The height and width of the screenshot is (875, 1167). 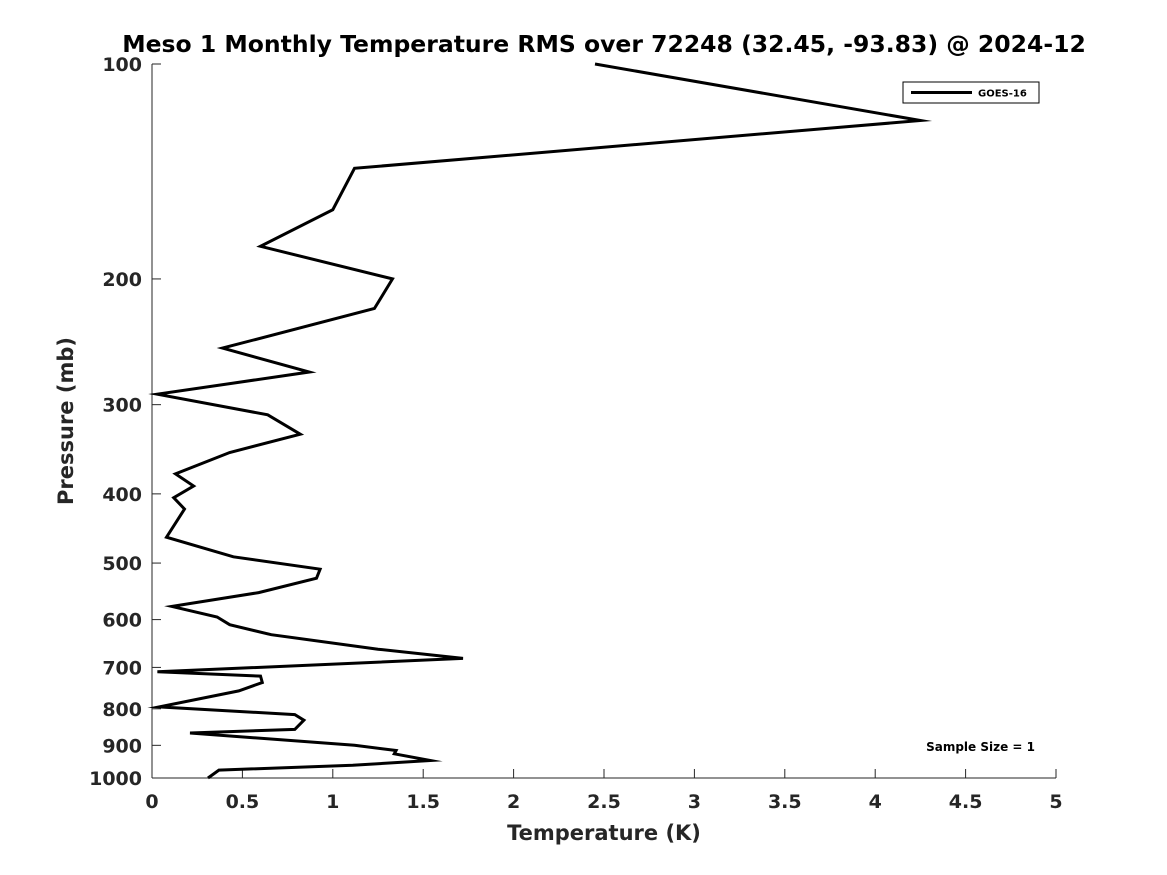 What do you see at coordinates (513, 802) in the screenshot?
I see `x-tick-label: 2` at bounding box center [513, 802].